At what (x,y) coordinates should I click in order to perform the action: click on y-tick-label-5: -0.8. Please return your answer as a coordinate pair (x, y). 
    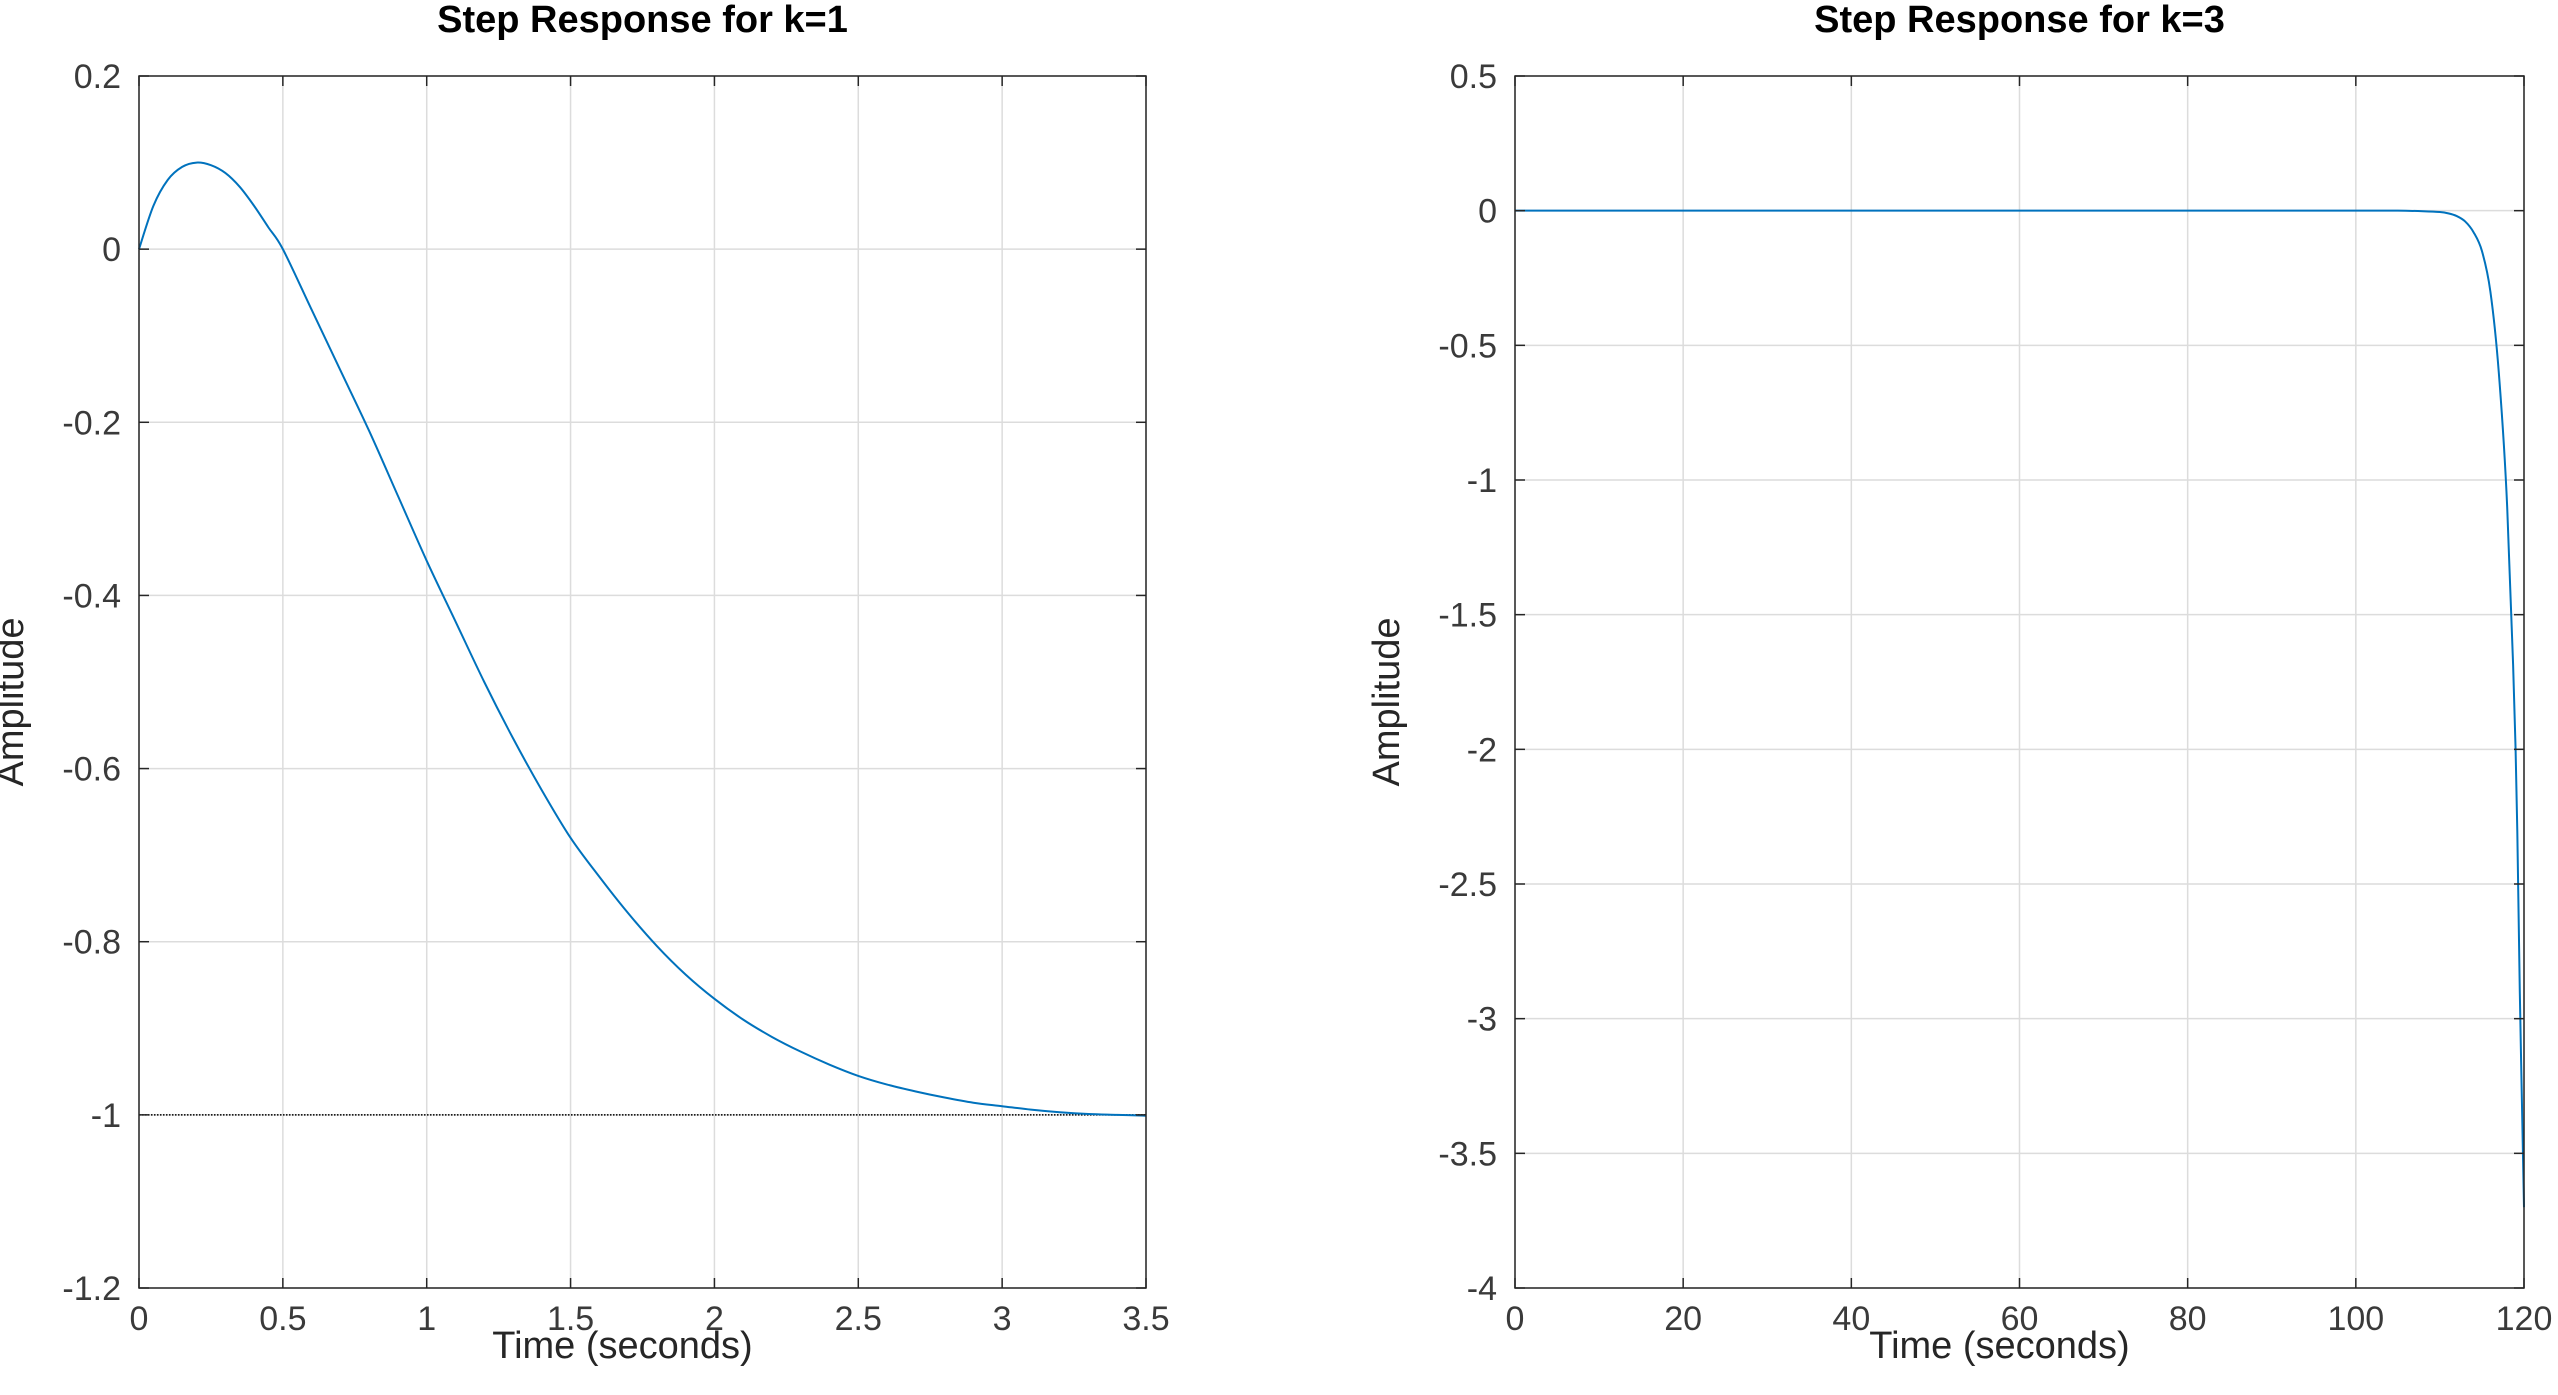
    Looking at the image, I should click on (91, 943).